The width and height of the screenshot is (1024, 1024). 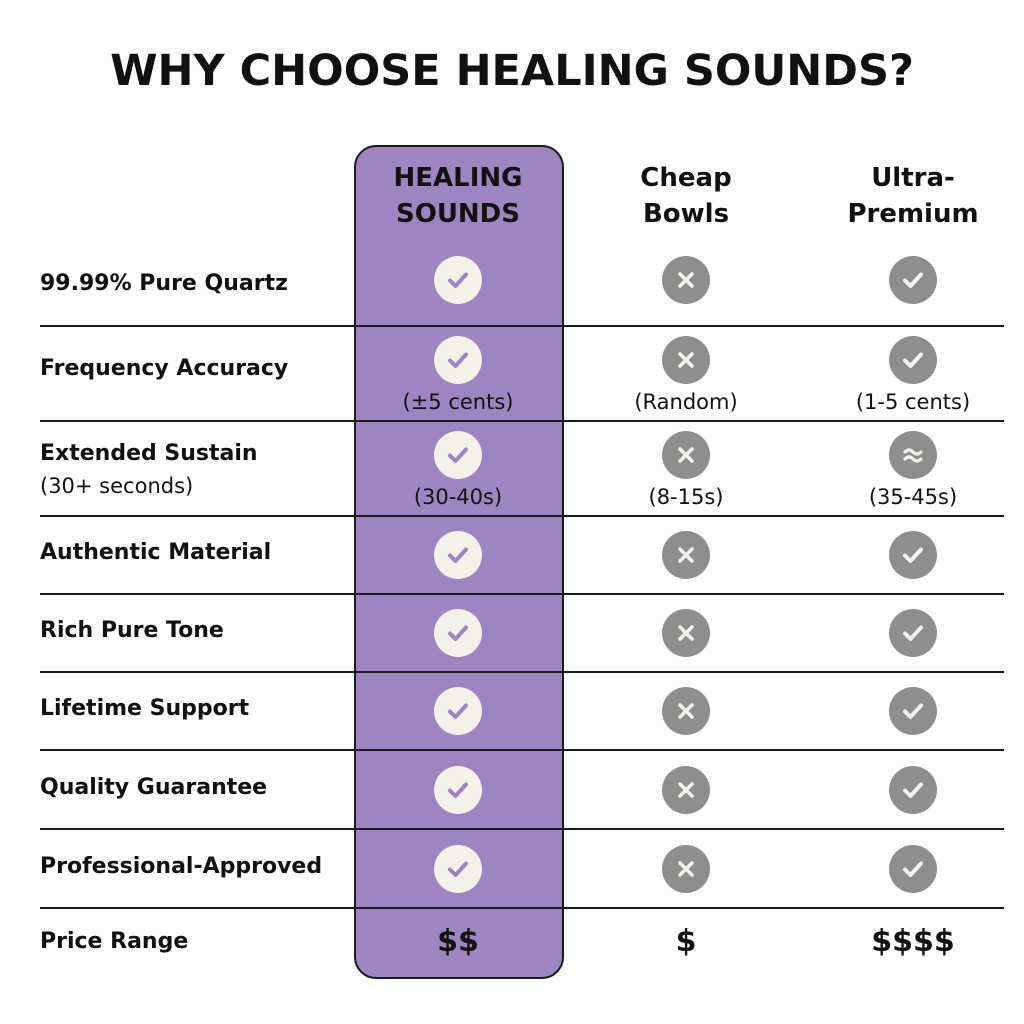 I want to click on approx-icon, so click(x=913, y=455).